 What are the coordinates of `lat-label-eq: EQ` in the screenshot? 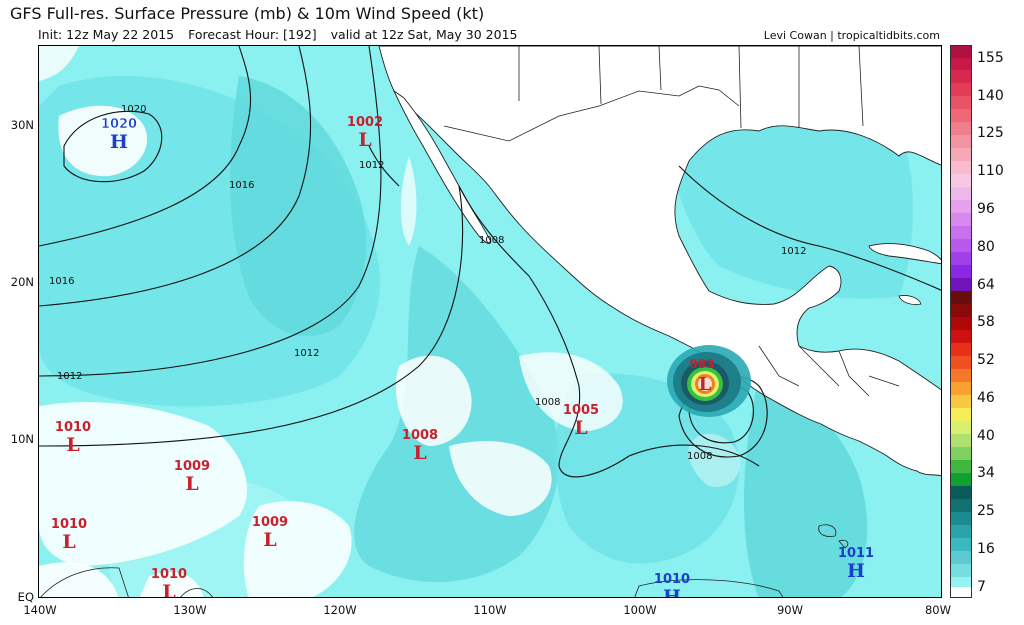 It's located at (25, 597).